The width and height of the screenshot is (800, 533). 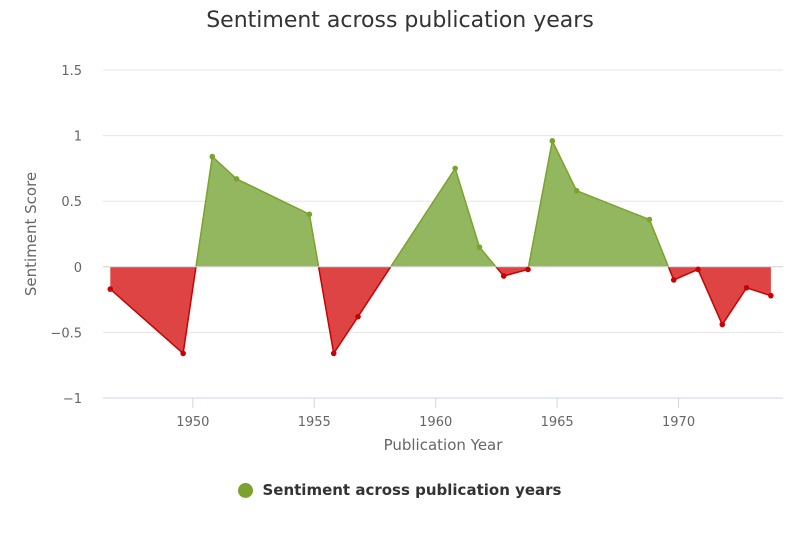 What do you see at coordinates (557, 422) in the screenshot?
I see `x-tick-label: 1965` at bounding box center [557, 422].